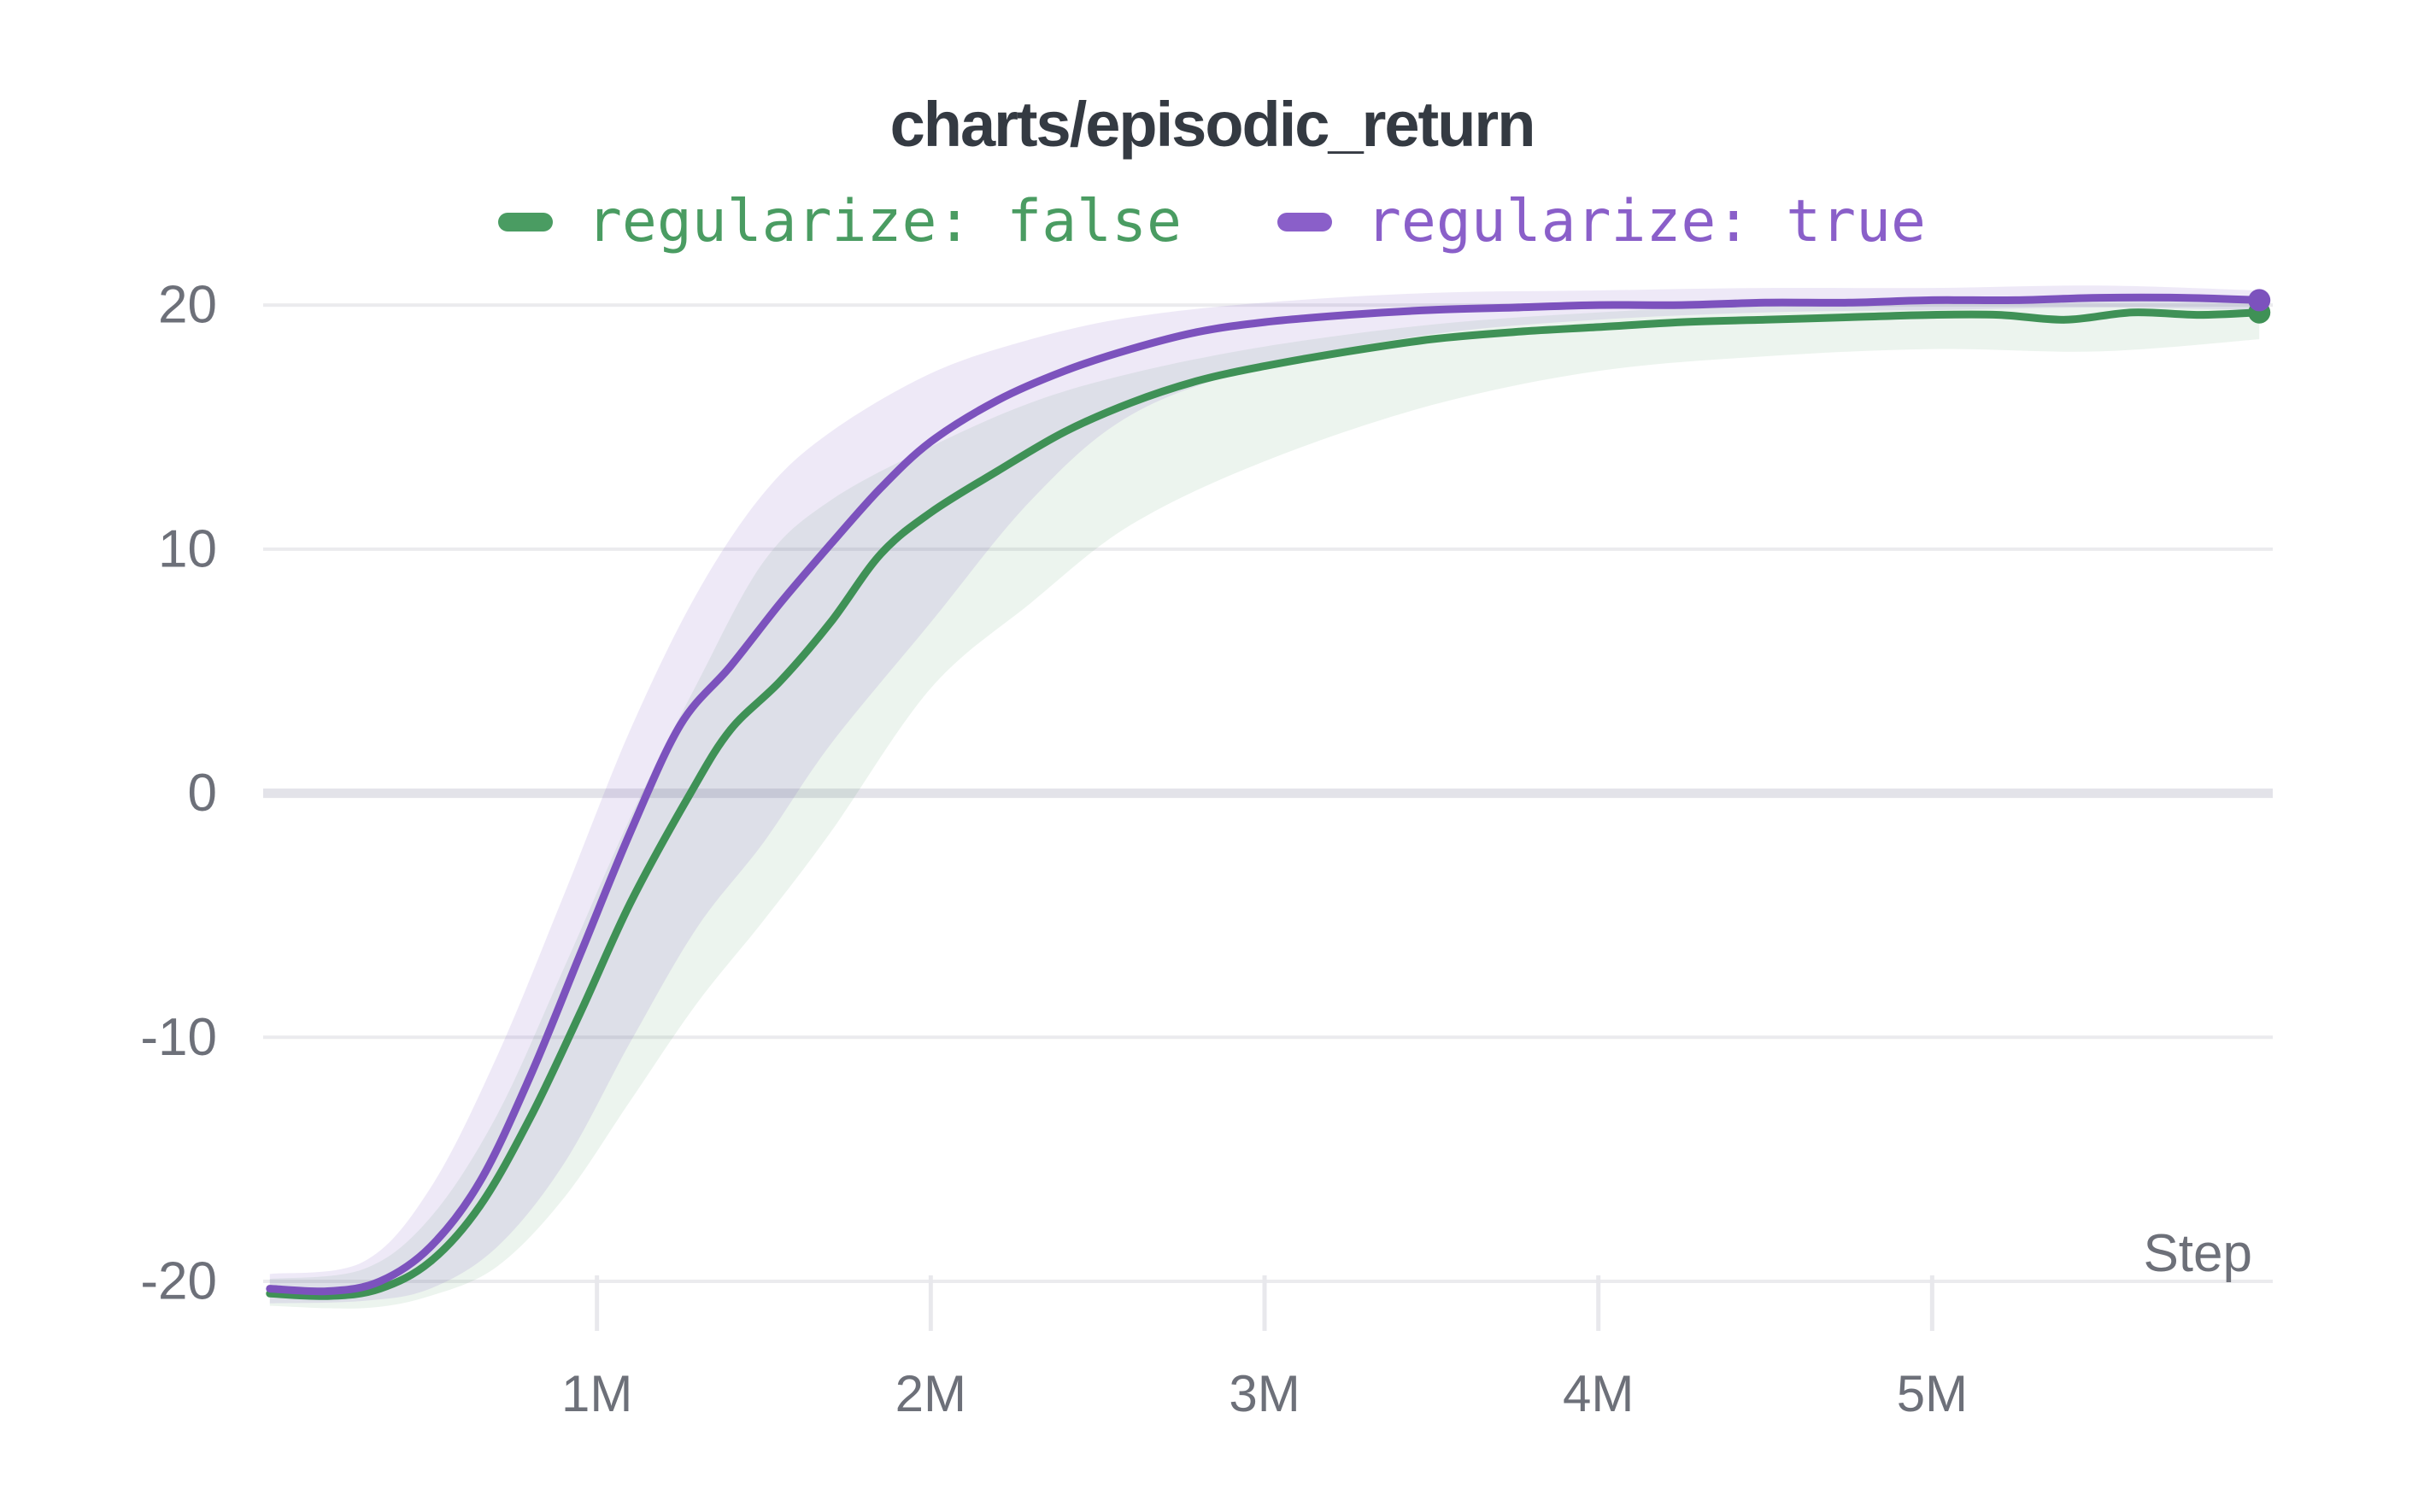 Image resolution: width=2424 pixels, height=1512 pixels. Describe the element at coordinates (178, 1281) in the screenshot. I see `y-tick-label: -20` at that location.